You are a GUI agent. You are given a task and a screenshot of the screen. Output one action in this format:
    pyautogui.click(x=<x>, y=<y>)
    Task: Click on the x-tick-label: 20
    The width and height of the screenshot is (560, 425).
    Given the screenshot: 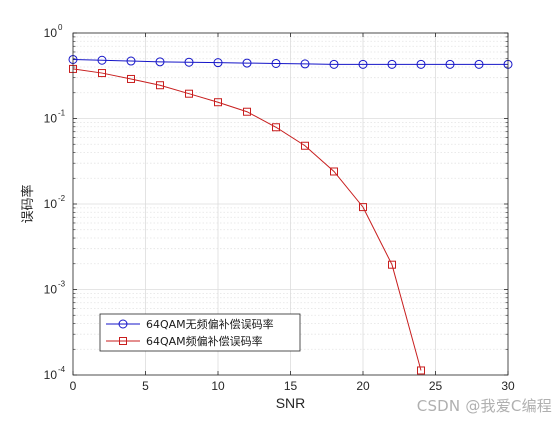 What is the action you would take?
    pyautogui.click(x=363, y=386)
    